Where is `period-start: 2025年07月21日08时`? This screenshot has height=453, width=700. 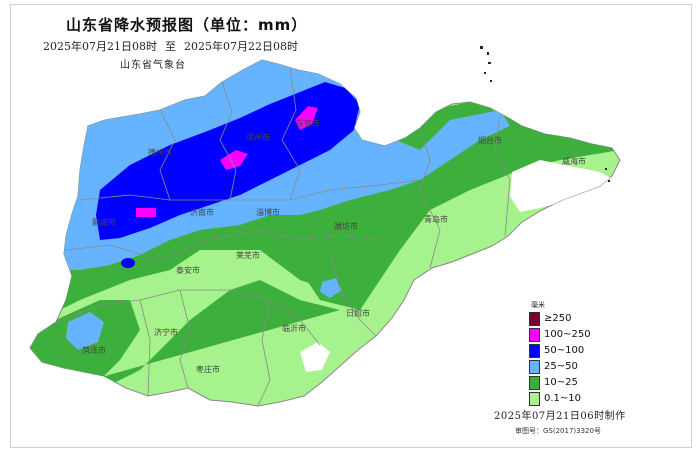
period-start: 2025年07月21日08时 is located at coordinates (100, 46).